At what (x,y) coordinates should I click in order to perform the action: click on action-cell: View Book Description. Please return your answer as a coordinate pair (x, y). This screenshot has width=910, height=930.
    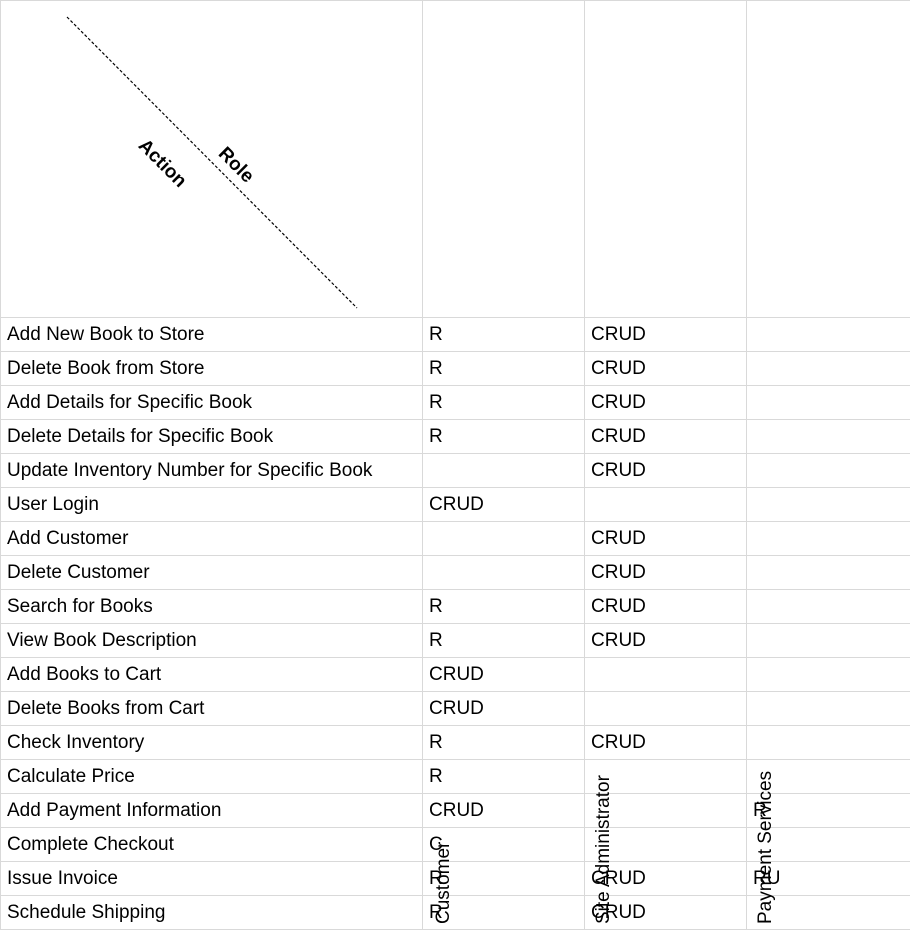
    Looking at the image, I should click on (211, 640).